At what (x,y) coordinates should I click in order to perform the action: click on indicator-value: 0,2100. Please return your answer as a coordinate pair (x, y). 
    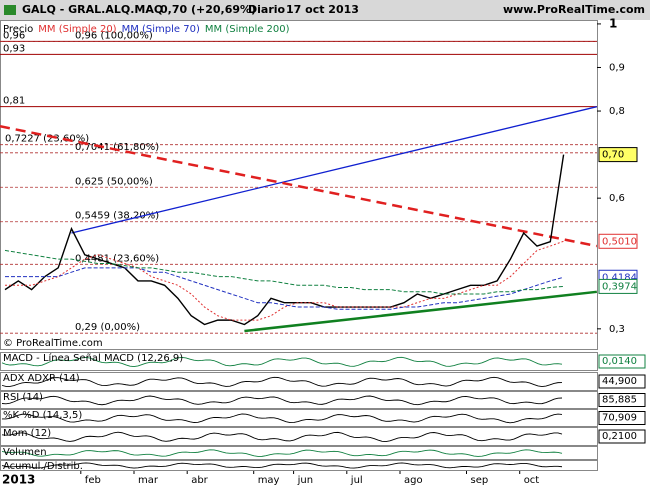
    Looking at the image, I should click on (619, 436).